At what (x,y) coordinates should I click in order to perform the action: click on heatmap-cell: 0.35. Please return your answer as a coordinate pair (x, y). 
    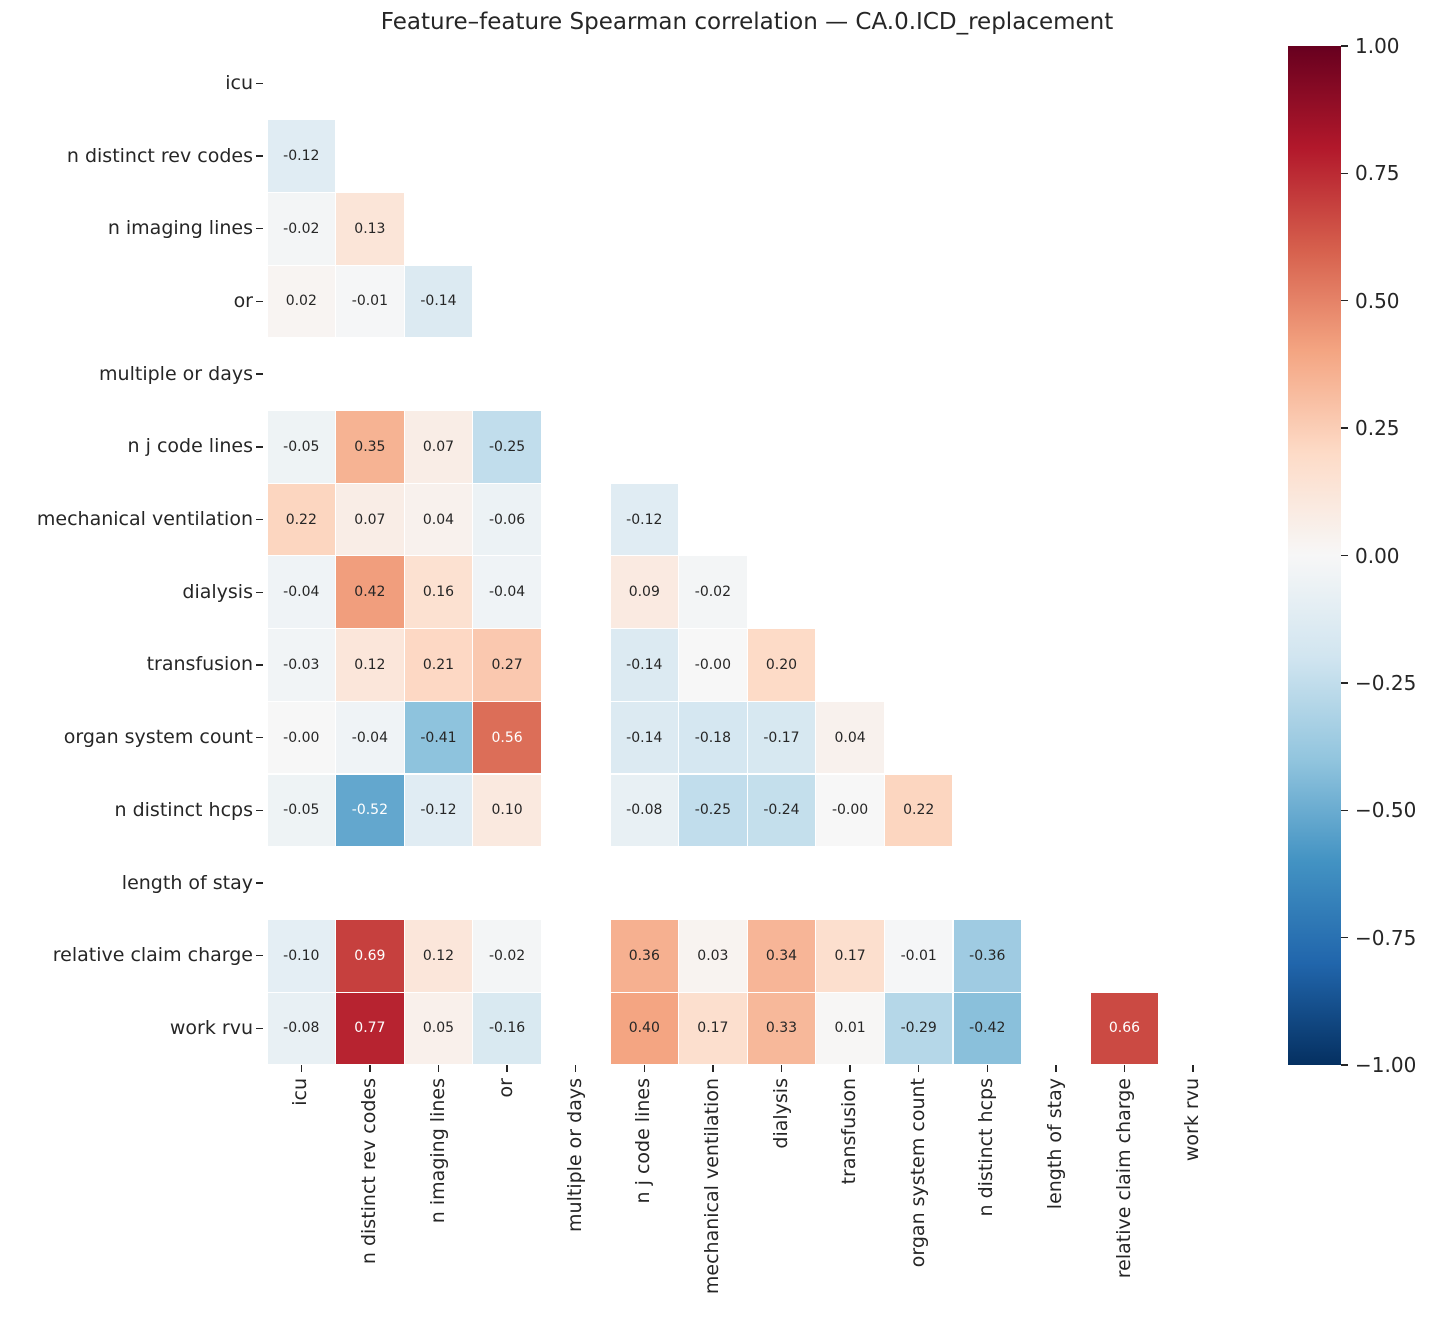
    Looking at the image, I should click on (370, 447).